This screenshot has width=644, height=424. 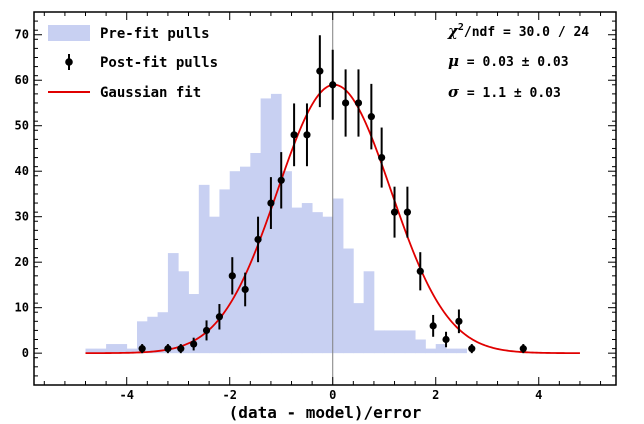 What do you see at coordinates (150, 93) in the screenshot?
I see `legend-label-fit: Gaussian fit` at bounding box center [150, 93].